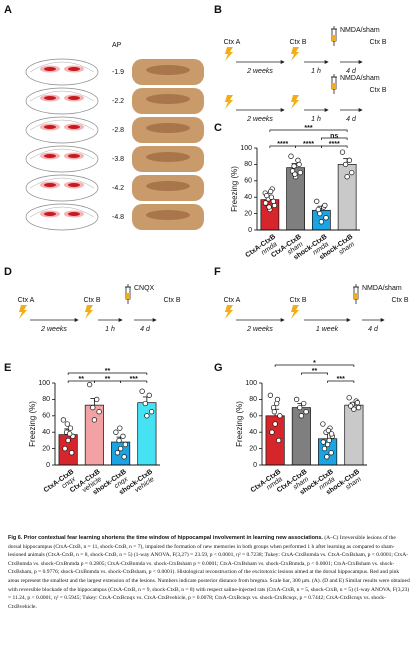 This screenshot has width=418, height=662. What do you see at coordinates (316, 71) in the screenshot?
I see `timeline-interval2: 1 h` at bounding box center [316, 71].